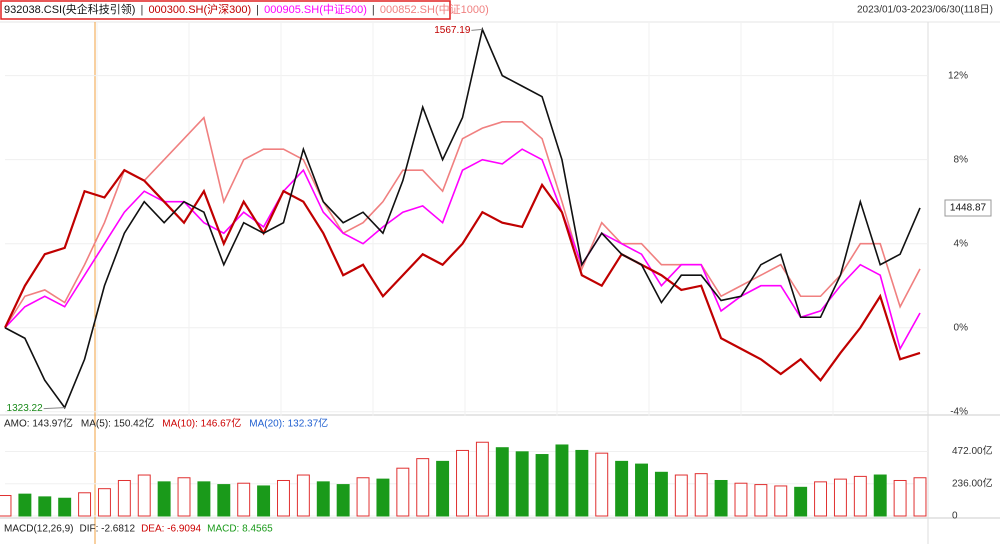 The height and width of the screenshot is (544, 1000). I want to click on y-tick-label: 0, so click(955, 516).